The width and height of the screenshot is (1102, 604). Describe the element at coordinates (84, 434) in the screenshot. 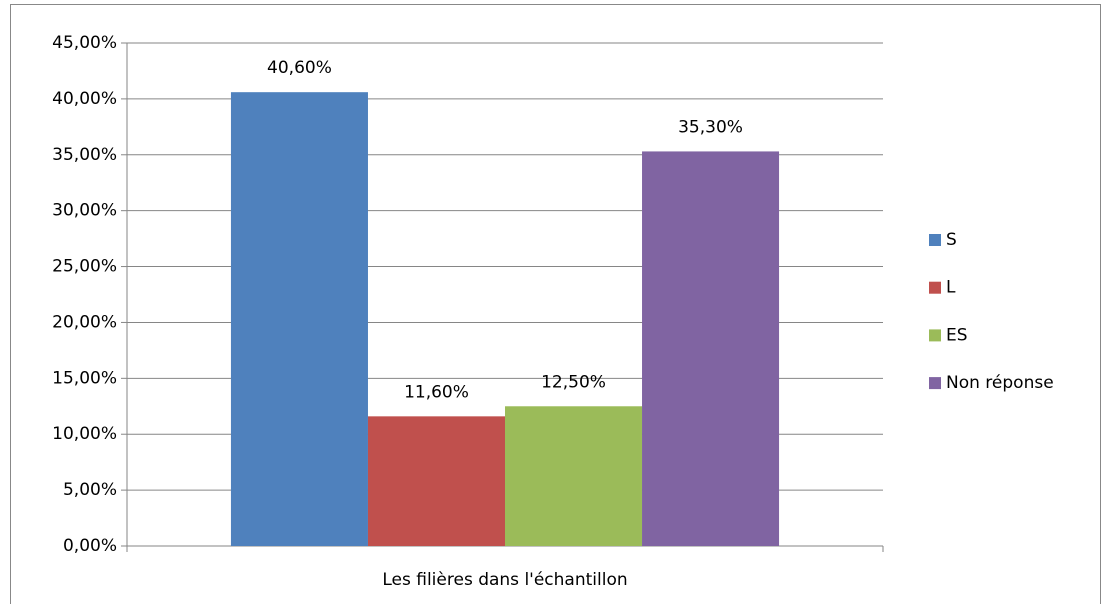

I see `y-tick-label: 10,00%` at that location.